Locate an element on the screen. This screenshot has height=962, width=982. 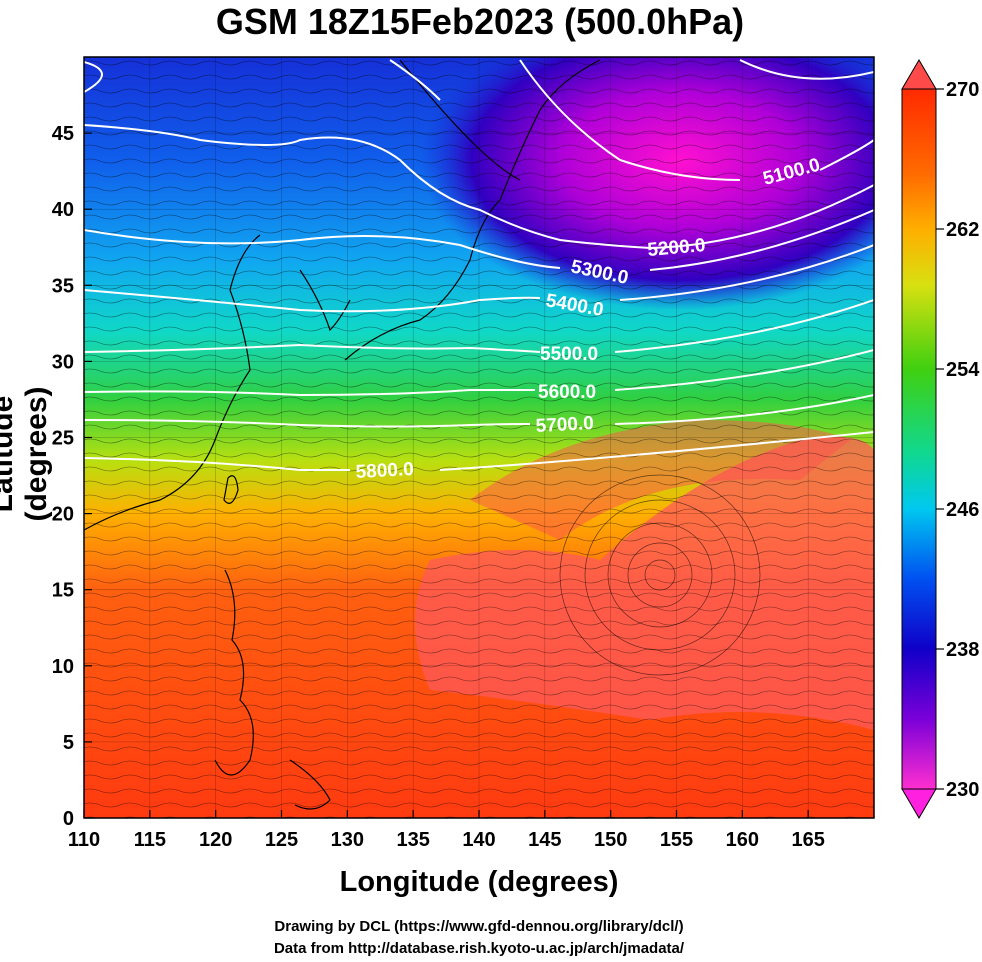
colorbar-tick-label: 230 is located at coordinates (962, 790).